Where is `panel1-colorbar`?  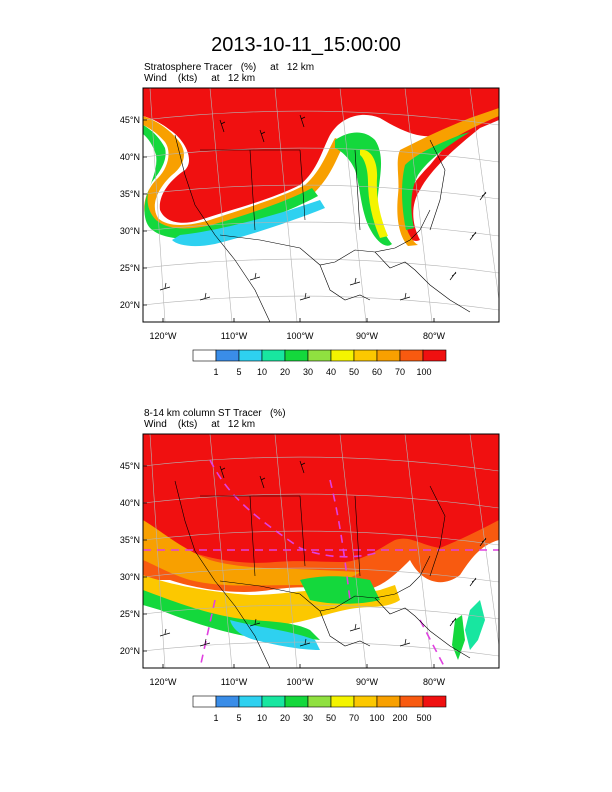
panel1-colorbar is located at coordinates (319, 355).